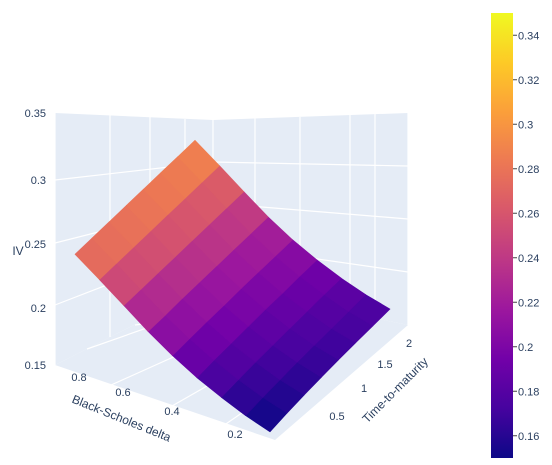 This screenshot has width=552, height=465. I want to click on x-tick-label: 0.6, so click(122, 393).